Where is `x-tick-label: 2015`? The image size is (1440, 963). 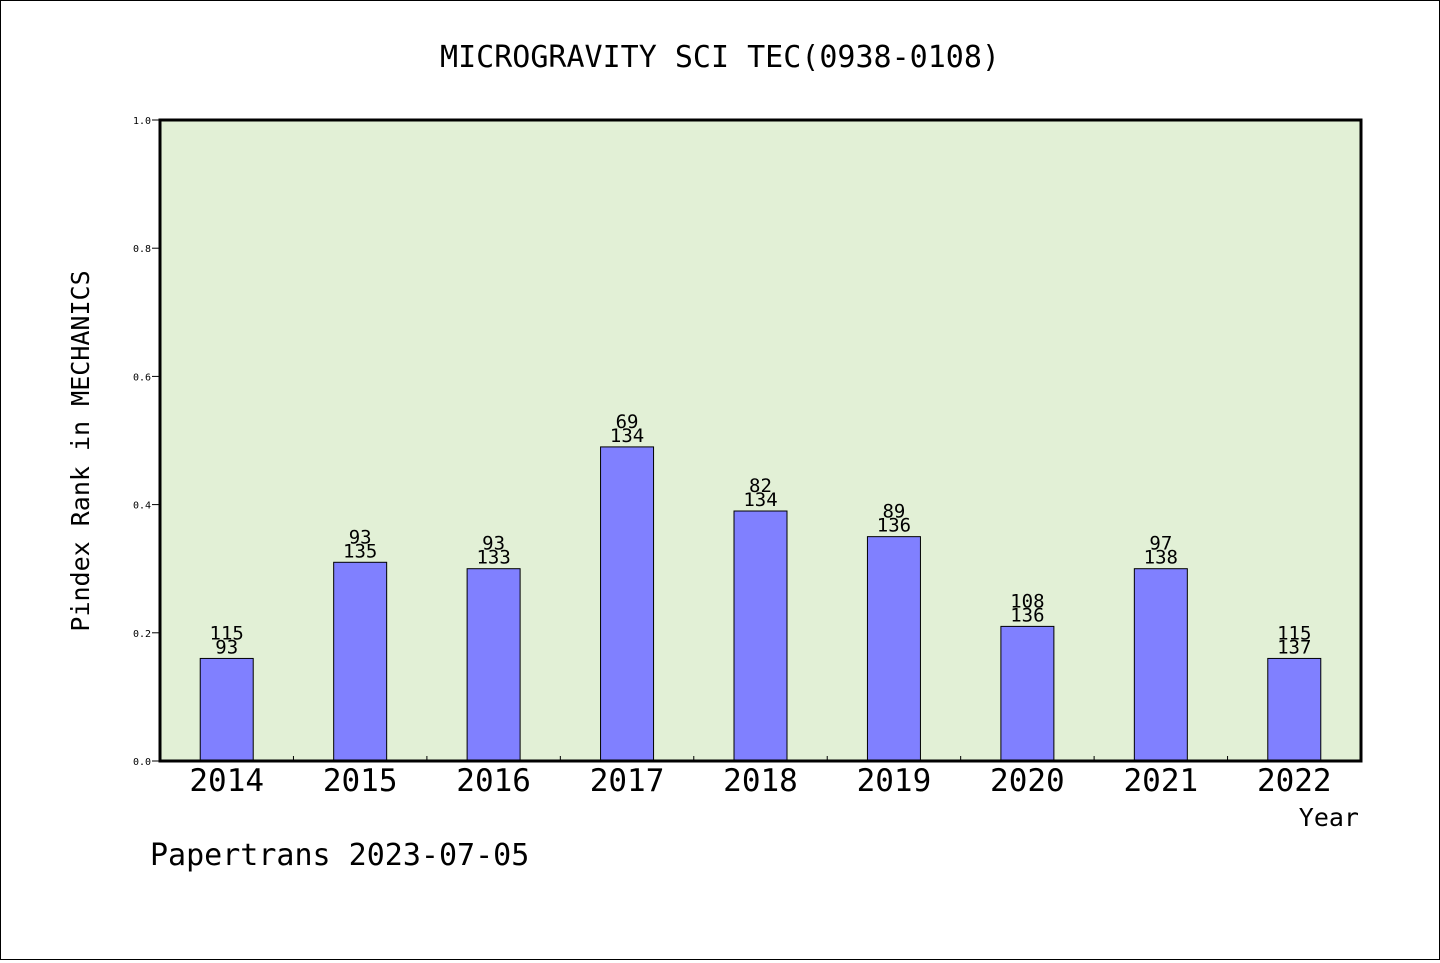 x-tick-label: 2015 is located at coordinates (360, 781).